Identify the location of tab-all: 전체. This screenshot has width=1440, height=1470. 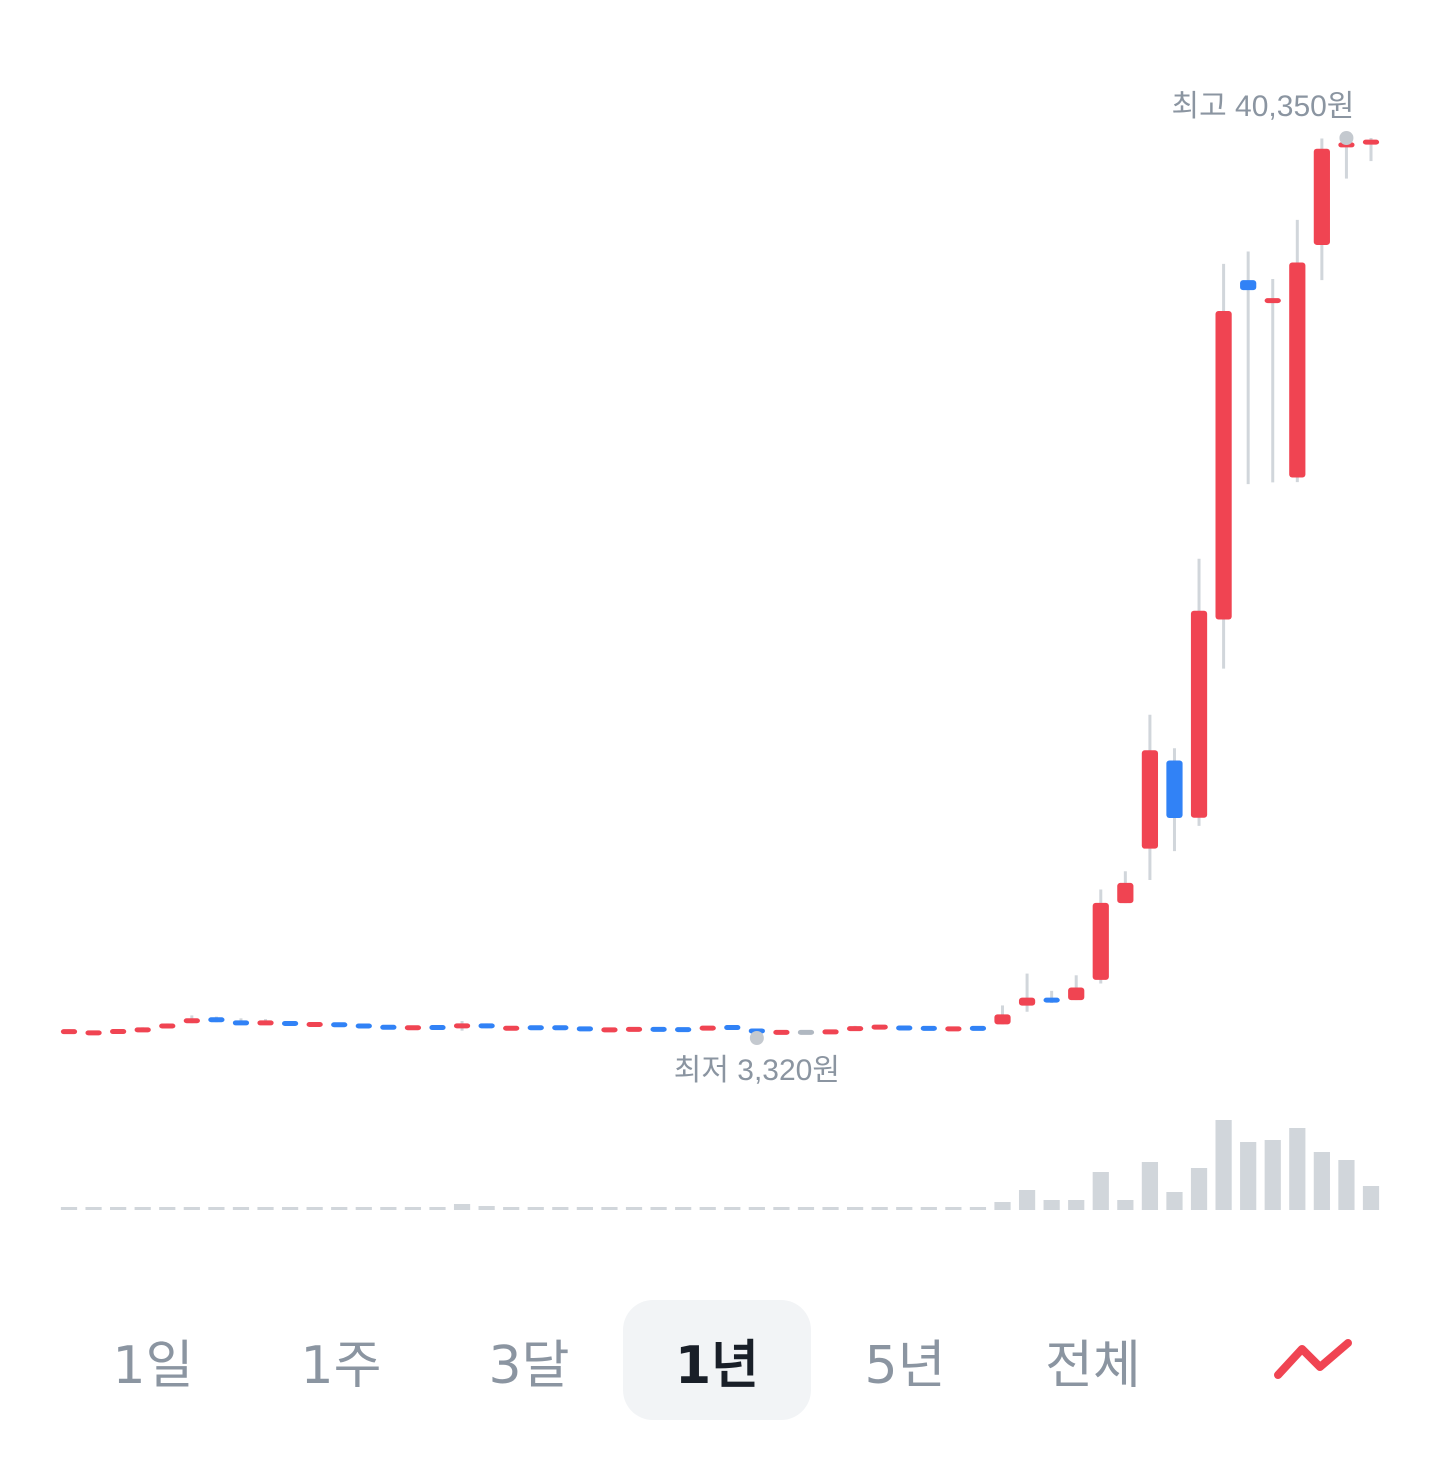
(1093, 1365).